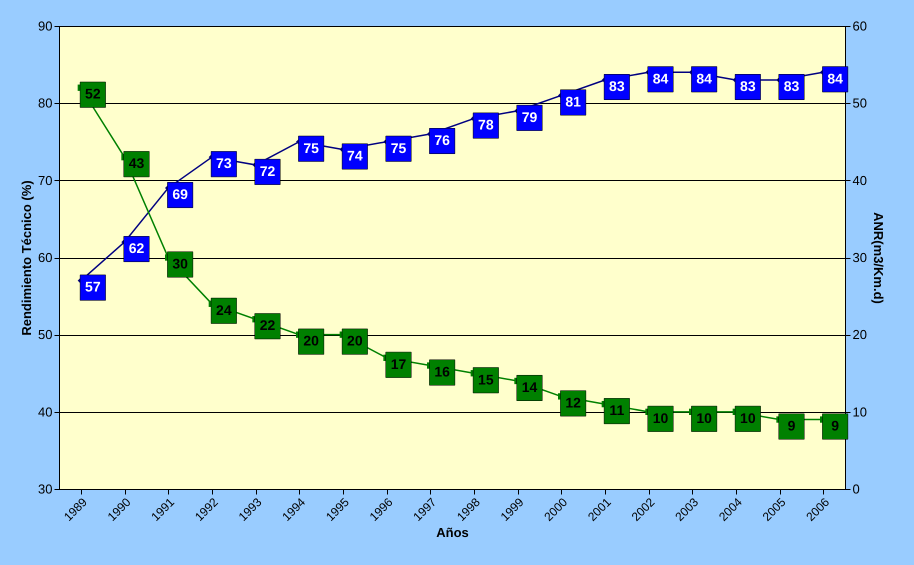 The height and width of the screenshot is (565, 914). Describe the element at coordinates (93, 94) in the screenshot. I see `data-label: 52` at that location.